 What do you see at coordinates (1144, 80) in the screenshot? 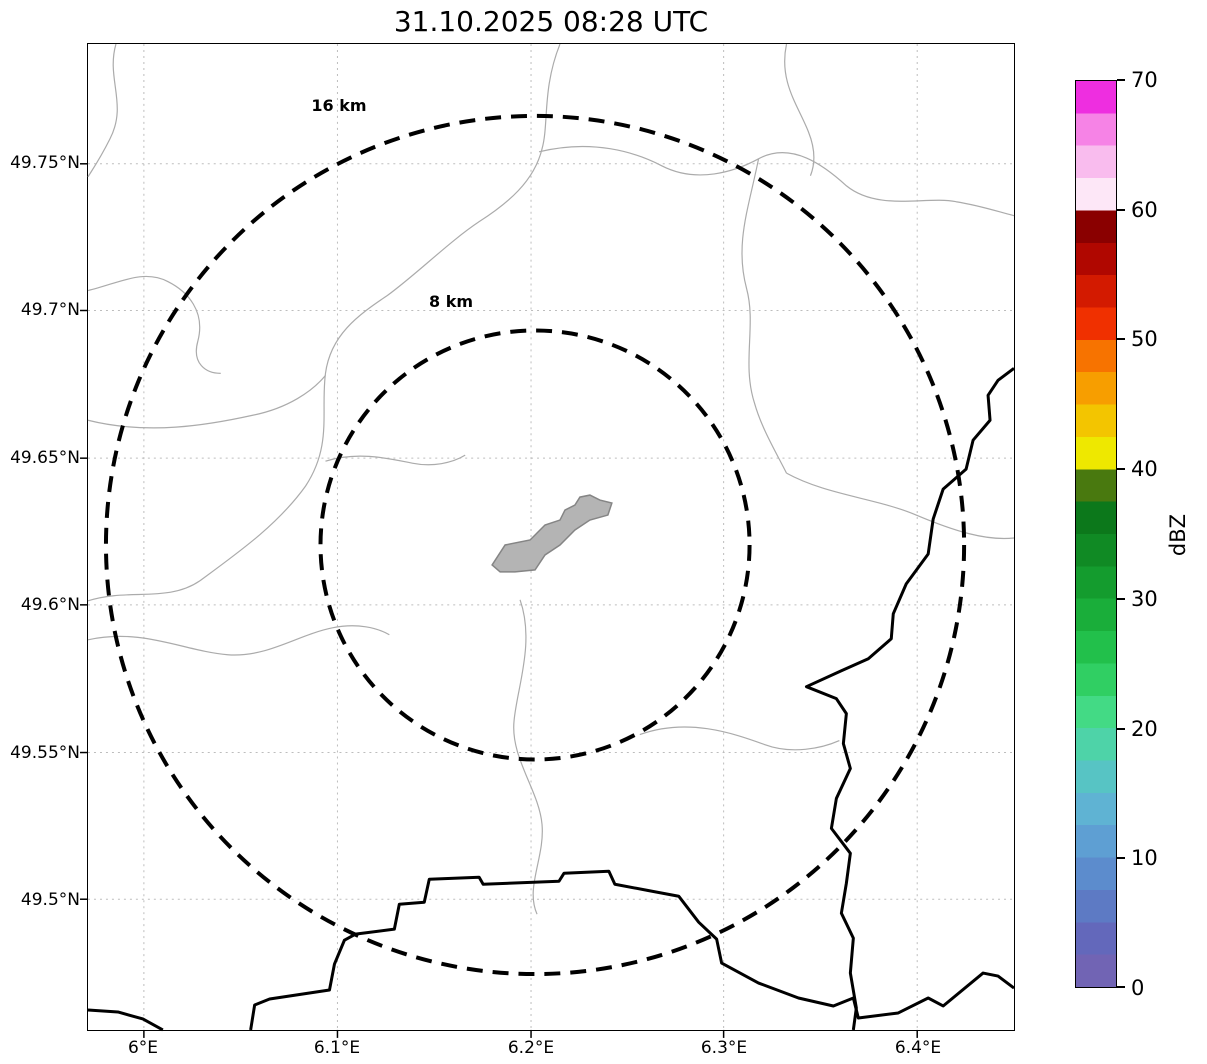
I see `colorbar-tick-label: 70` at bounding box center [1144, 80].